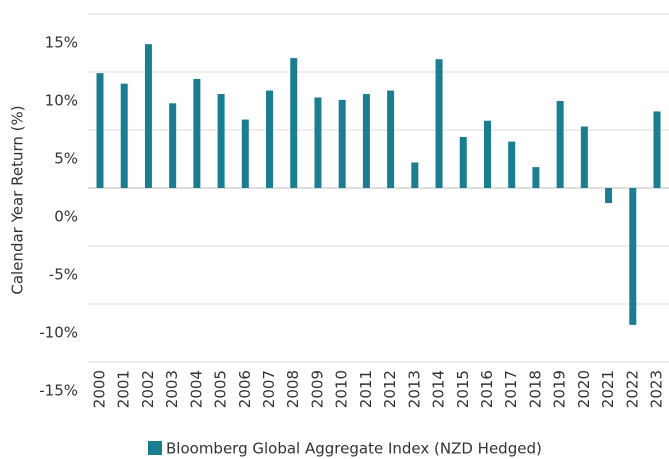 The image size is (669, 459). I want to click on x-tick-label: 2003, so click(172, 389).